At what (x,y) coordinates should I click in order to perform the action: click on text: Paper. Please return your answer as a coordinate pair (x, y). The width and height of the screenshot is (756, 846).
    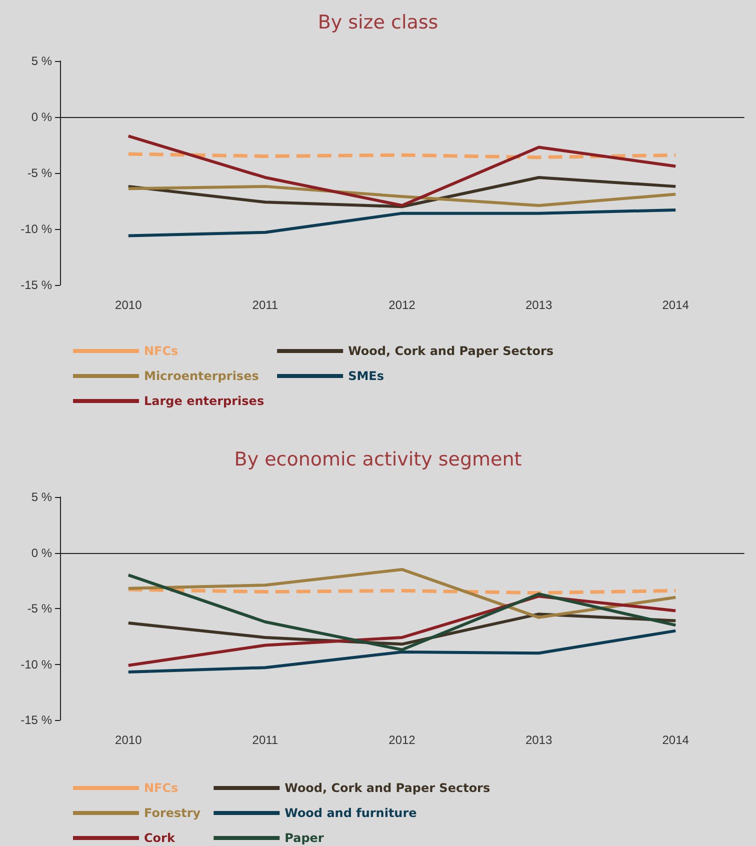
    Looking at the image, I should click on (304, 838).